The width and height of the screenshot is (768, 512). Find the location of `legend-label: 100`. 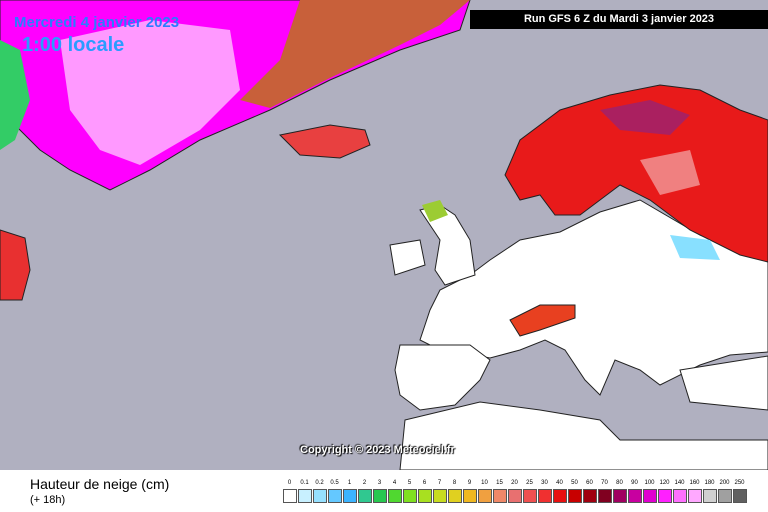

legend-label: 100 is located at coordinates (649, 483).